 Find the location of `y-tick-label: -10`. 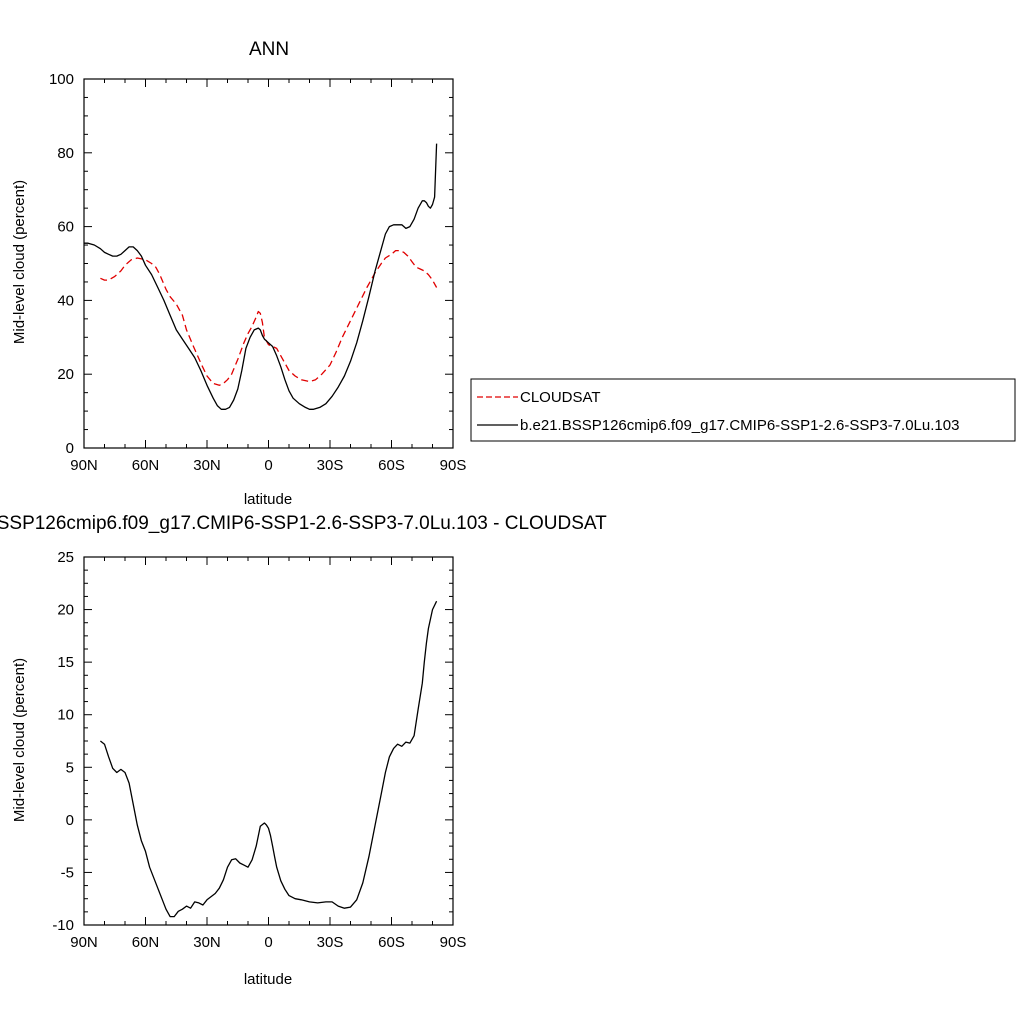

y-tick-label: -10 is located at coordinates (63, 925).